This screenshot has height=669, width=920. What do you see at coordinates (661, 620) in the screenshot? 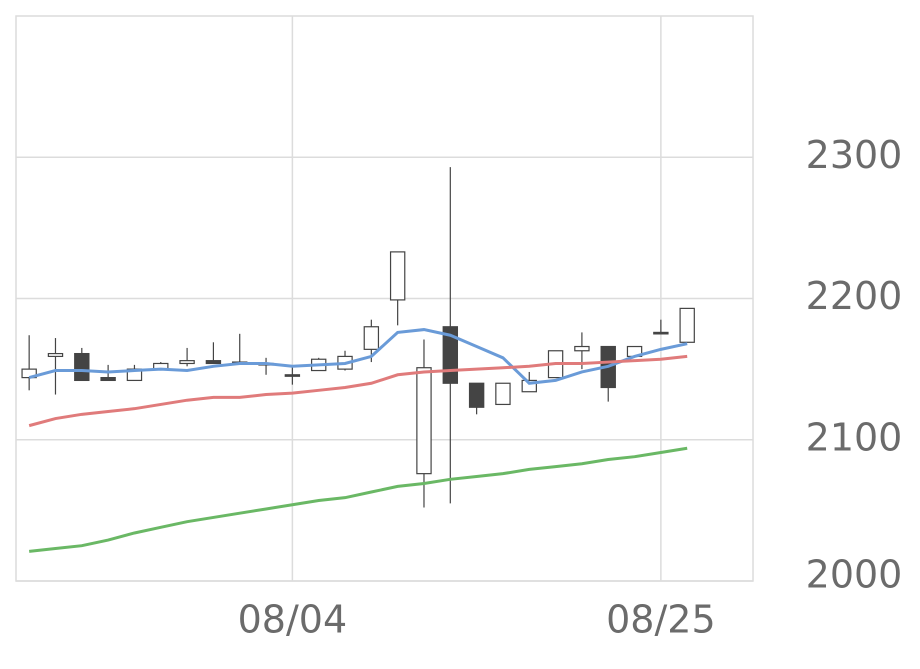
I see `x-tick-label: 08/25` at bounding box center [661, 620].